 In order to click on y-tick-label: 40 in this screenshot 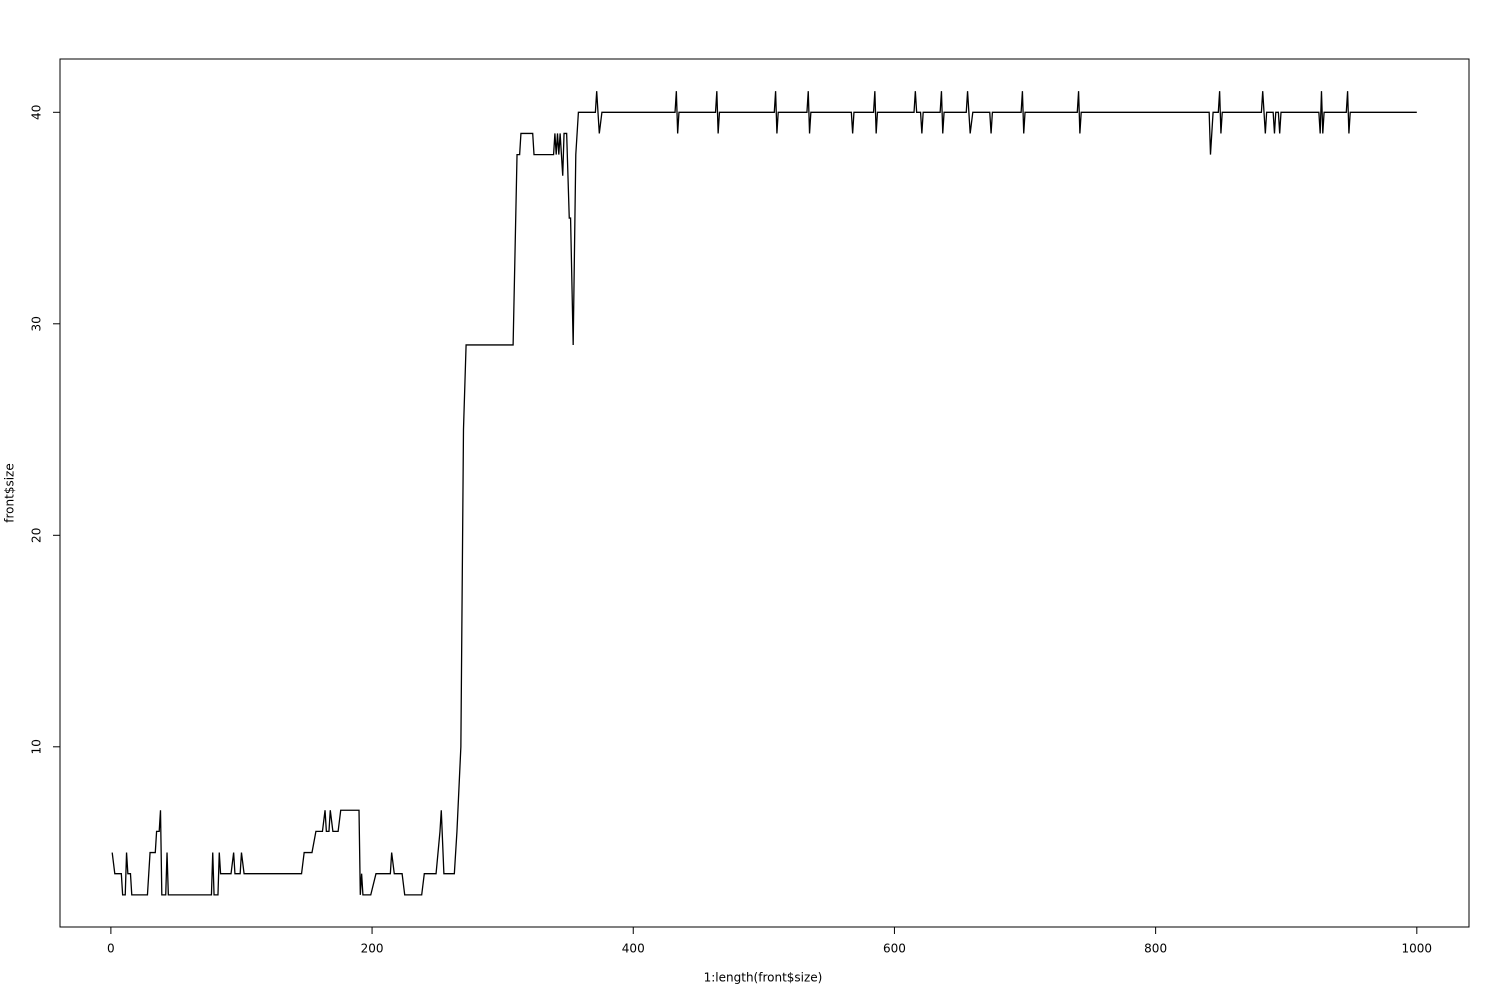, I will do `click(37, 112)`.